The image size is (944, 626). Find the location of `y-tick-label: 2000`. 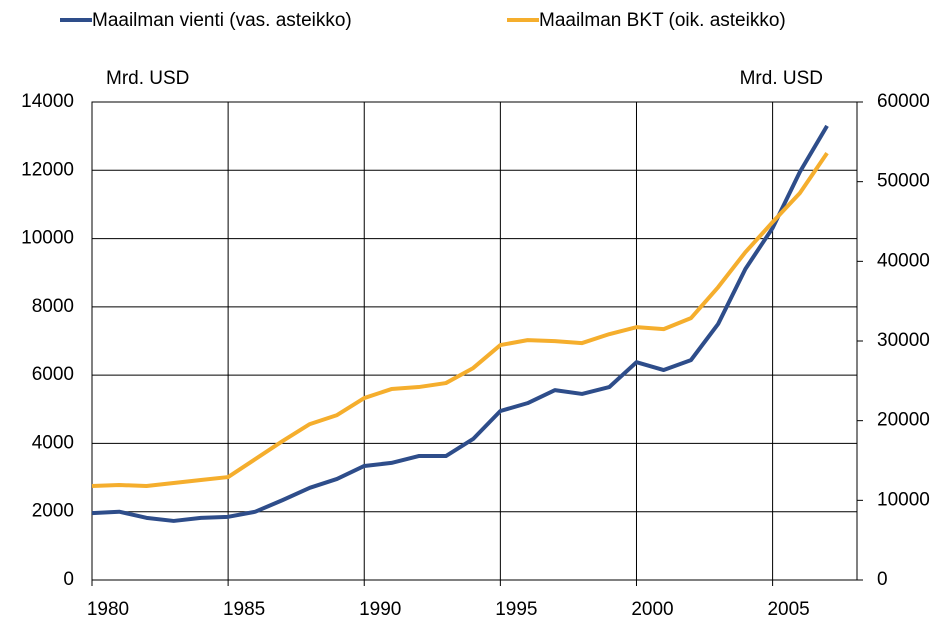

y-tick-label: 2000 is located at coordinates (53, 511).